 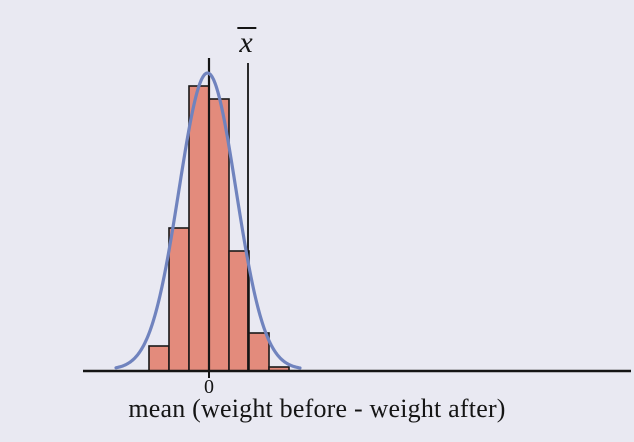 I want to click on x-axis-label: mean (weight before - weight after), so click(x=317, y=408).